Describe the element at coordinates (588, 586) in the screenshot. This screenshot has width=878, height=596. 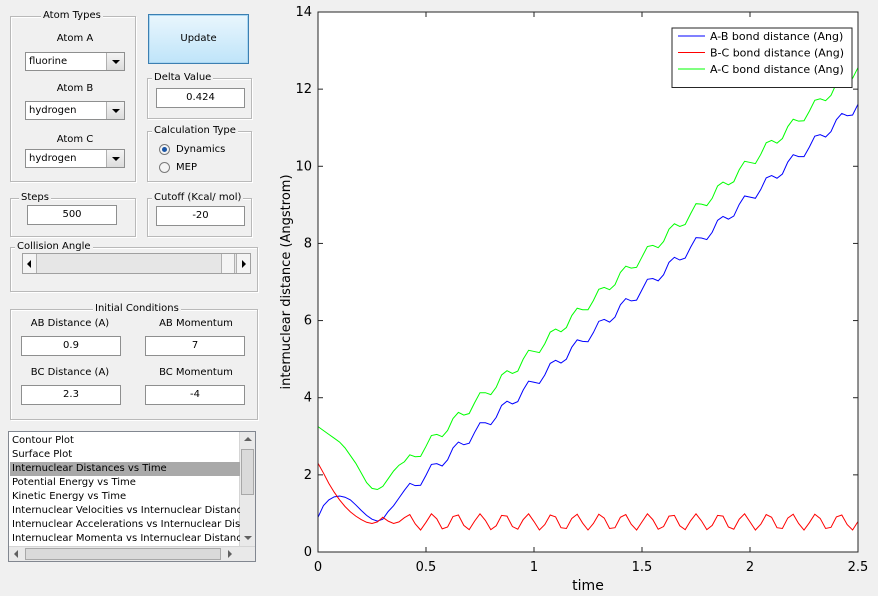
I see `x-axis-label: time` at that location.